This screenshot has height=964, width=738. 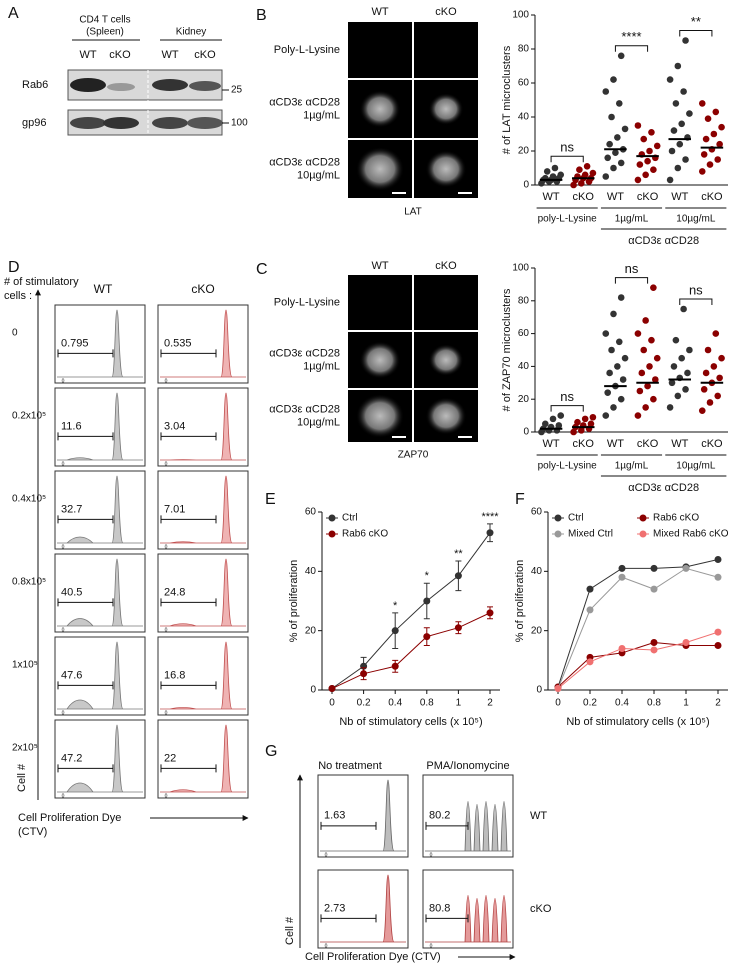 I want to click on significance: ns, so click(x=632, y=268).